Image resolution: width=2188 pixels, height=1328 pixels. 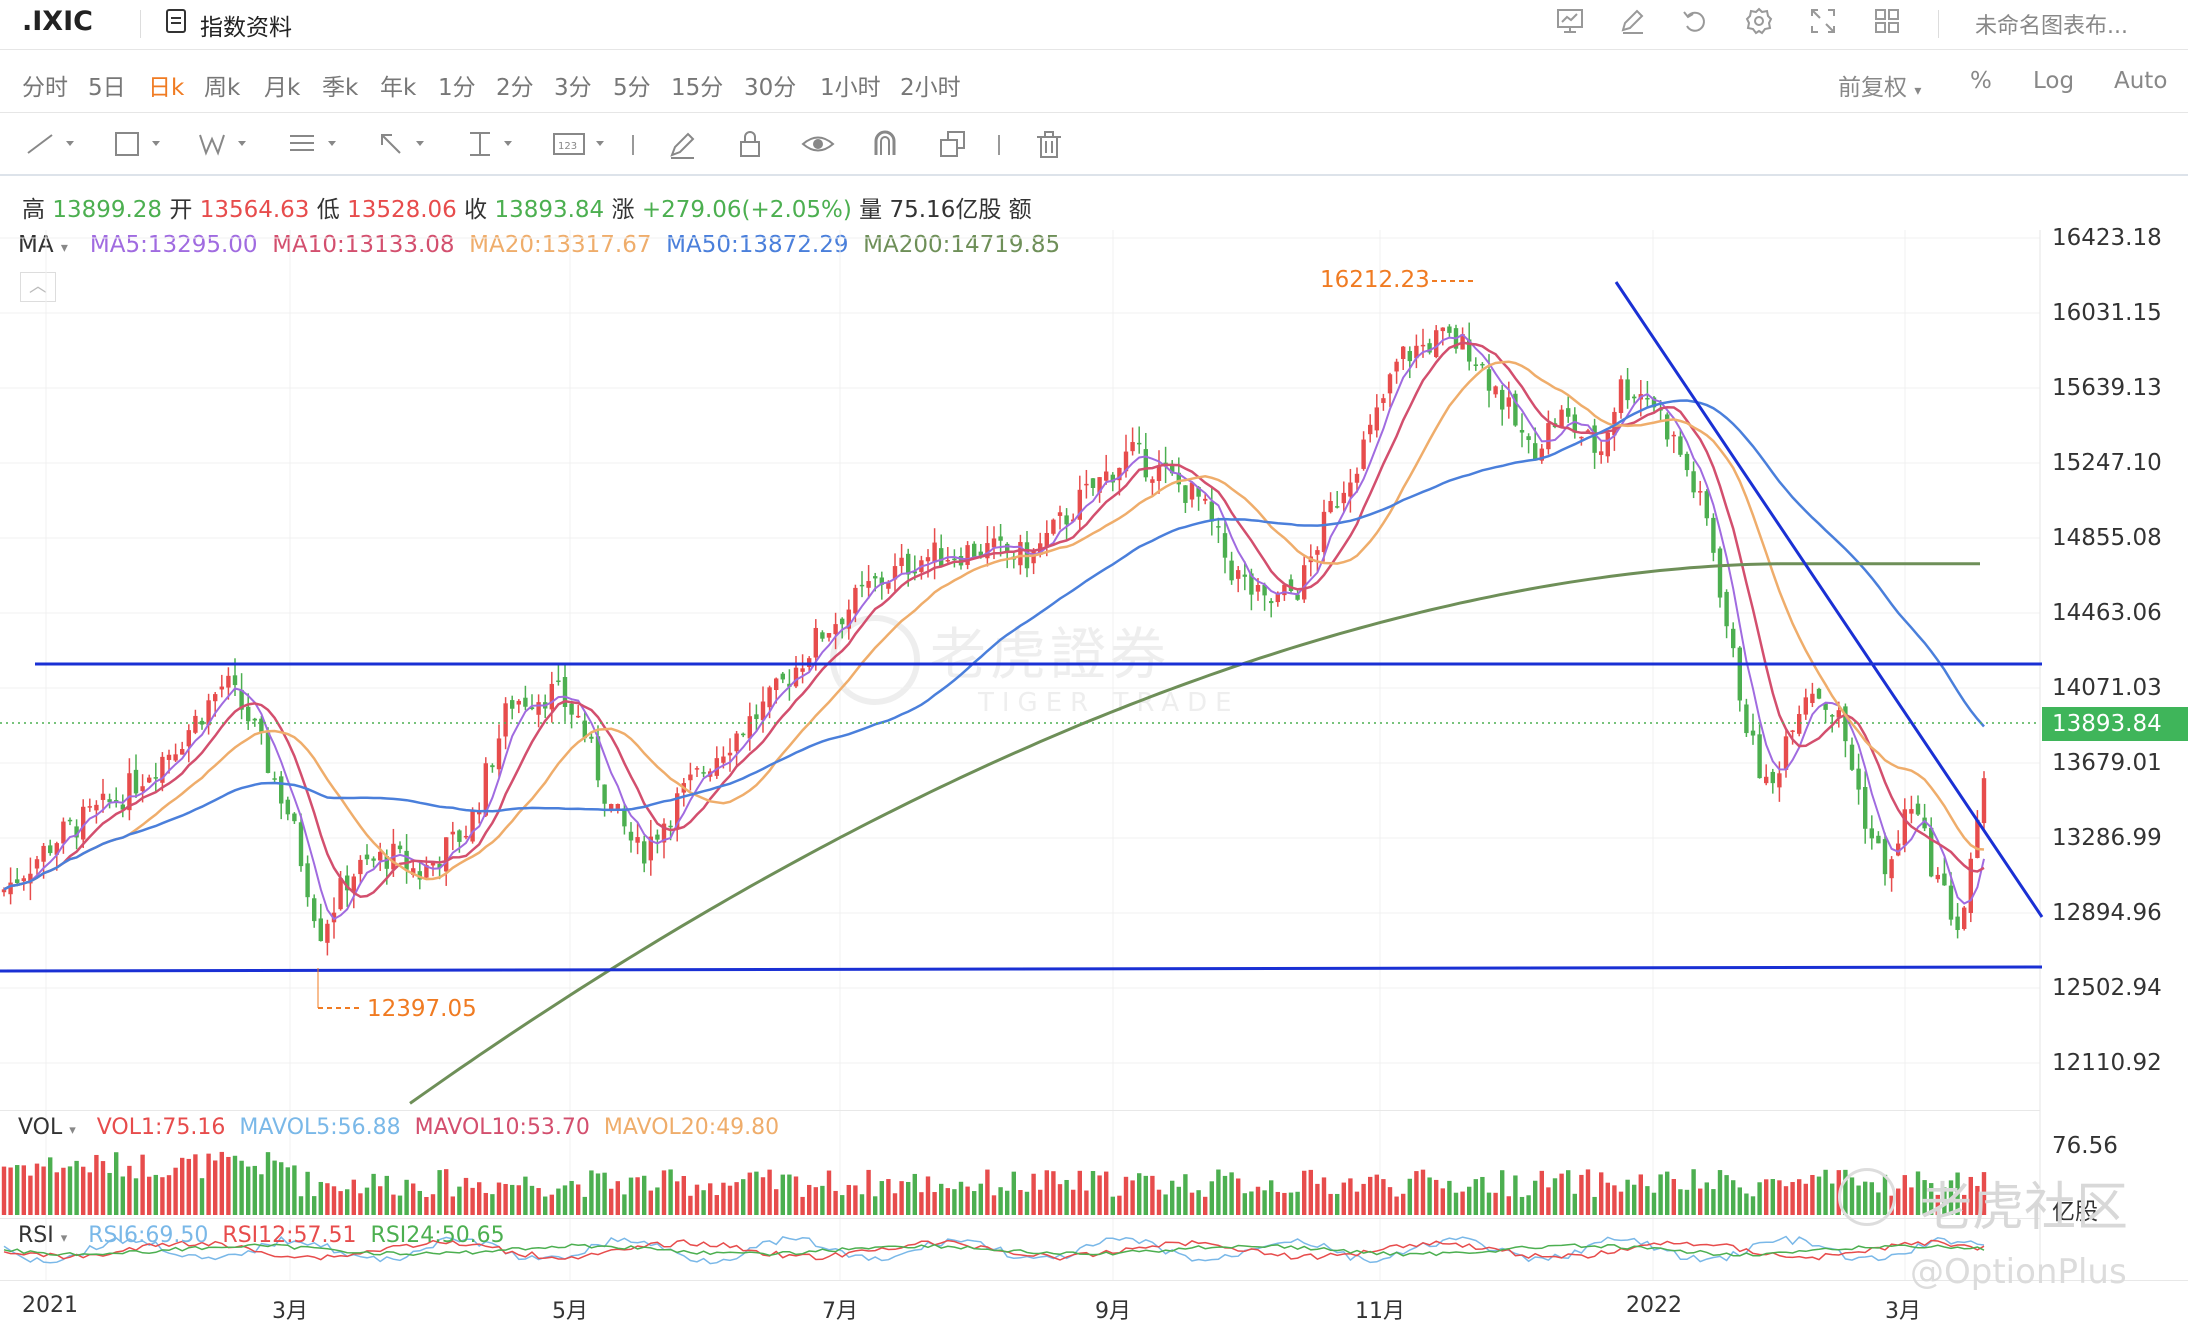 I want to click on vol-indicator-label: VOL ▾, so click(x=47, y=1127).